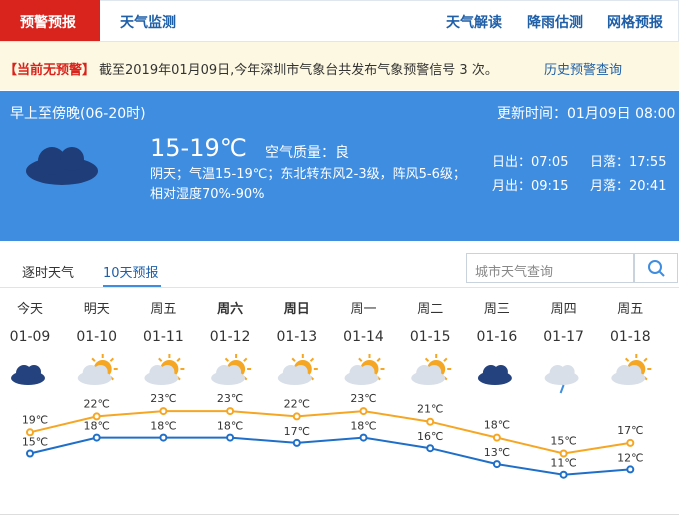 The image size is (679, 516). I want to click on lows-label: 16℃, so click(430, 436).